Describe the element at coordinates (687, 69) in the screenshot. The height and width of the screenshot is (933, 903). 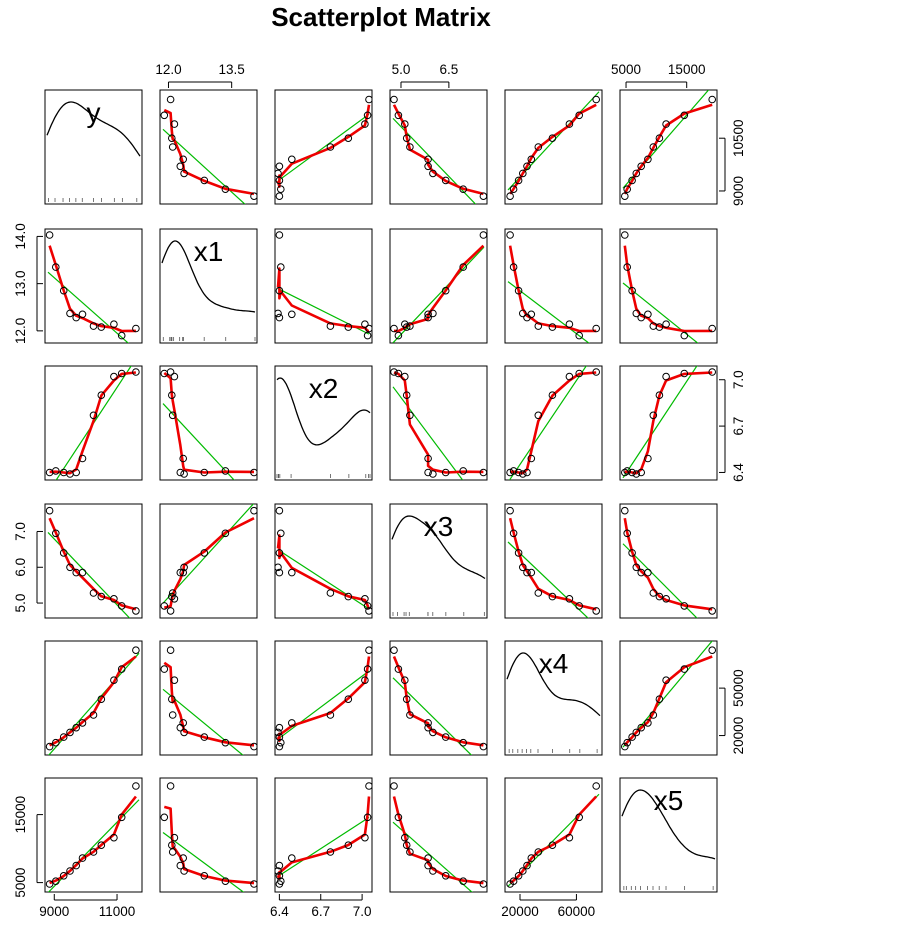
I see `top-tick-label: 15000` at that location.